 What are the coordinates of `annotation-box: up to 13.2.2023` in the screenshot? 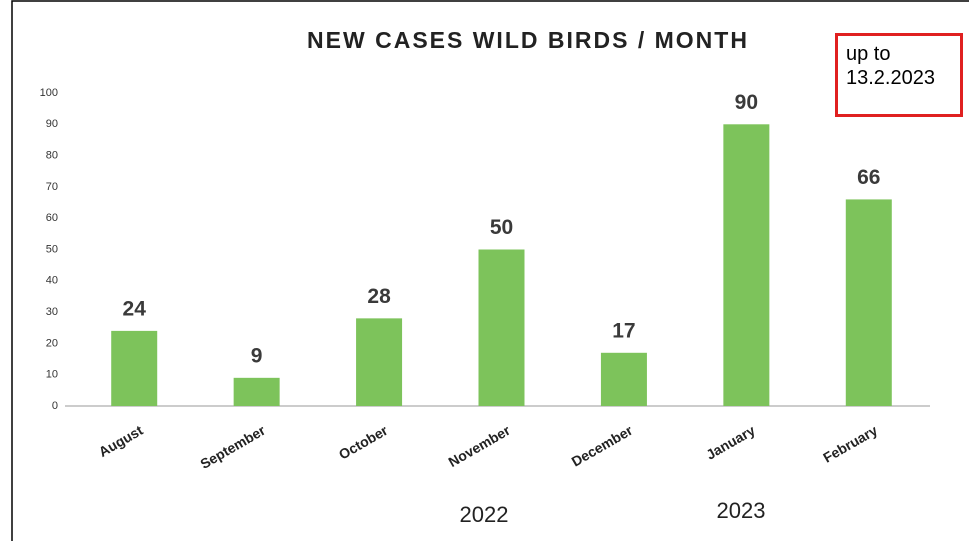 It's located at (899, 75).